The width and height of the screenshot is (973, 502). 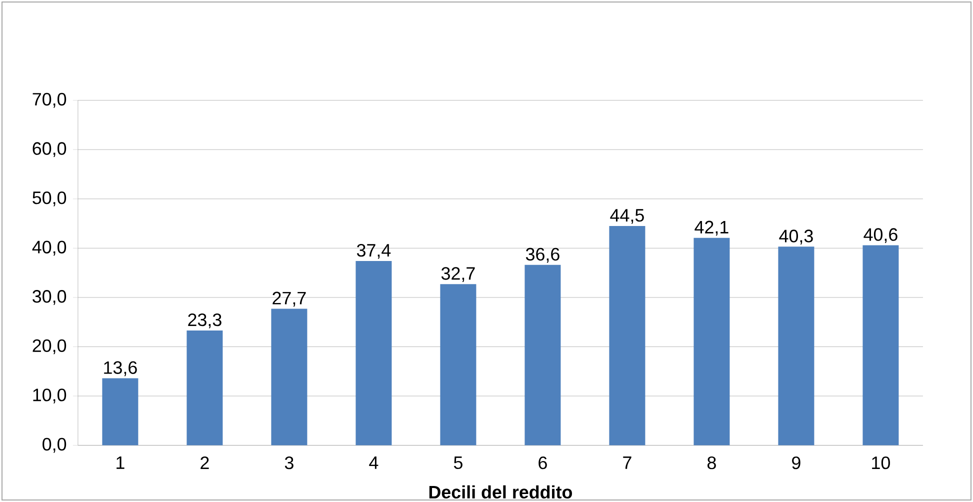 I want to click on data-label: 27,7, so click(x=289, y=299).